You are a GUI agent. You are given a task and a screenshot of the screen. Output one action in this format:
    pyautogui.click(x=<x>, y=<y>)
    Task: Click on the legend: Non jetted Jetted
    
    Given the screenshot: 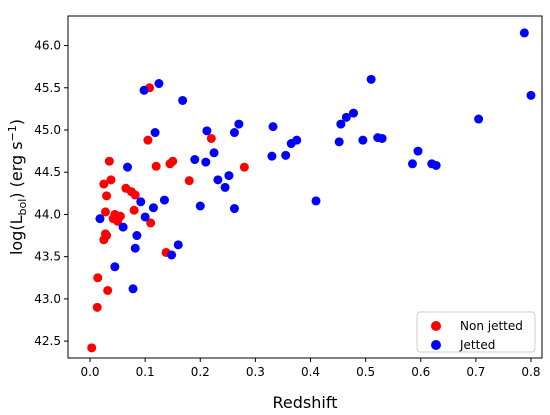 What is the action you would take?
    pyautogui.click(x=476, y=332)
    